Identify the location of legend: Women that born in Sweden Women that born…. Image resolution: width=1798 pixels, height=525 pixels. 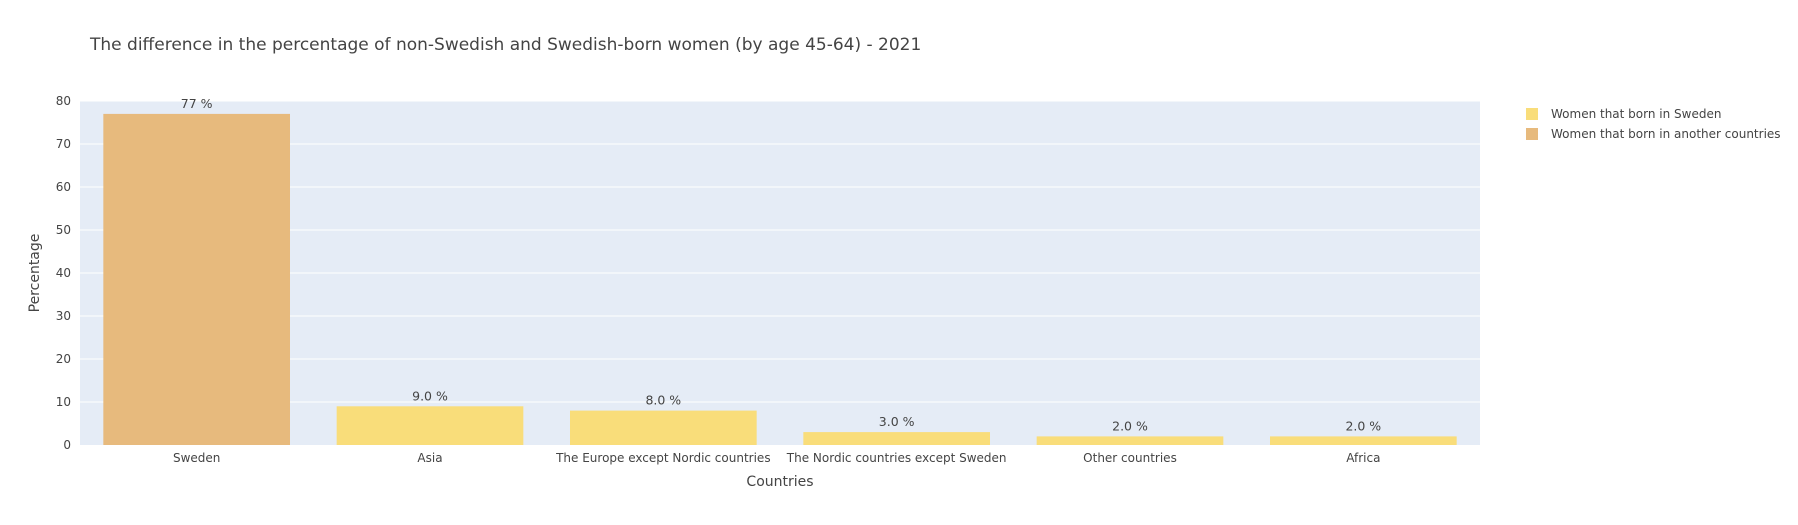
(1653, 124).